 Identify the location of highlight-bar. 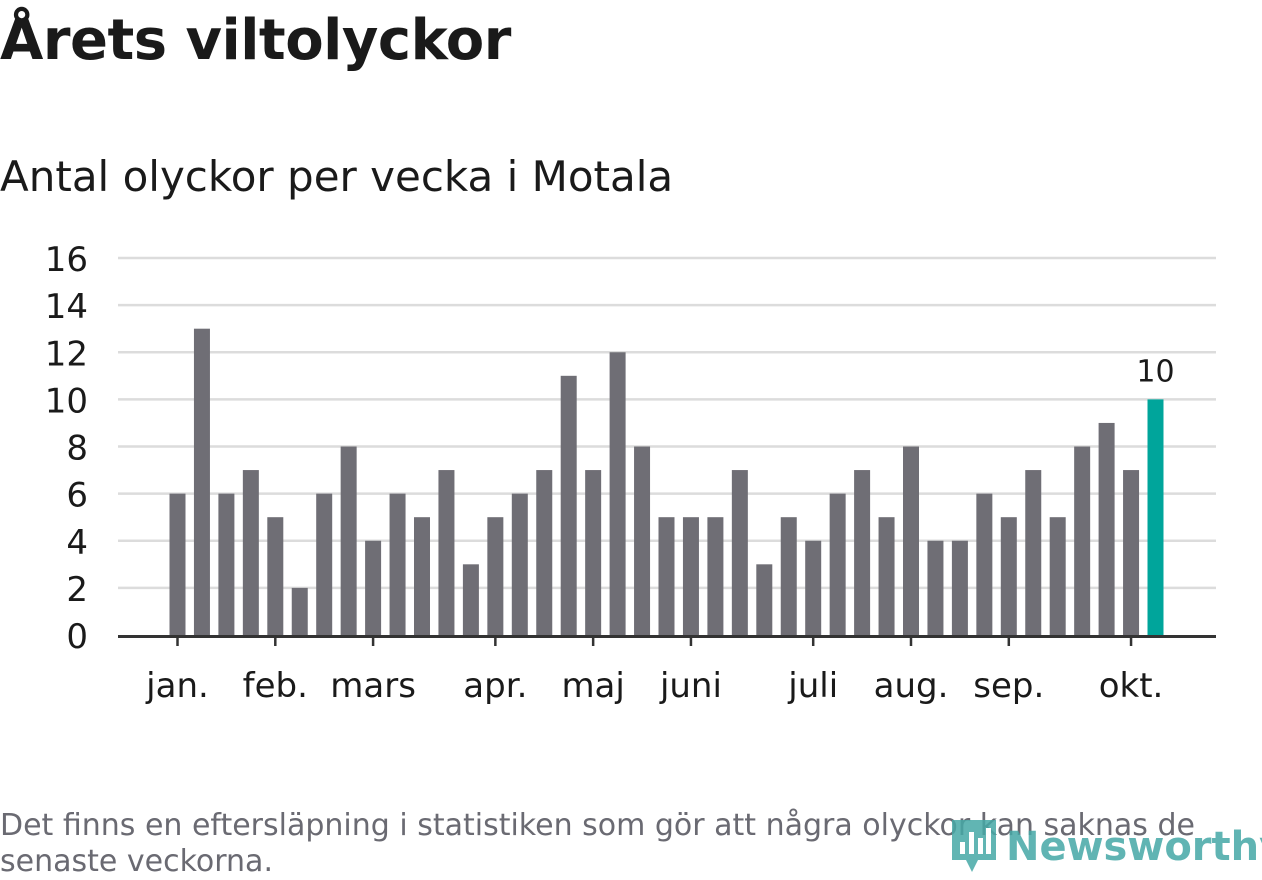
(1155, 517).